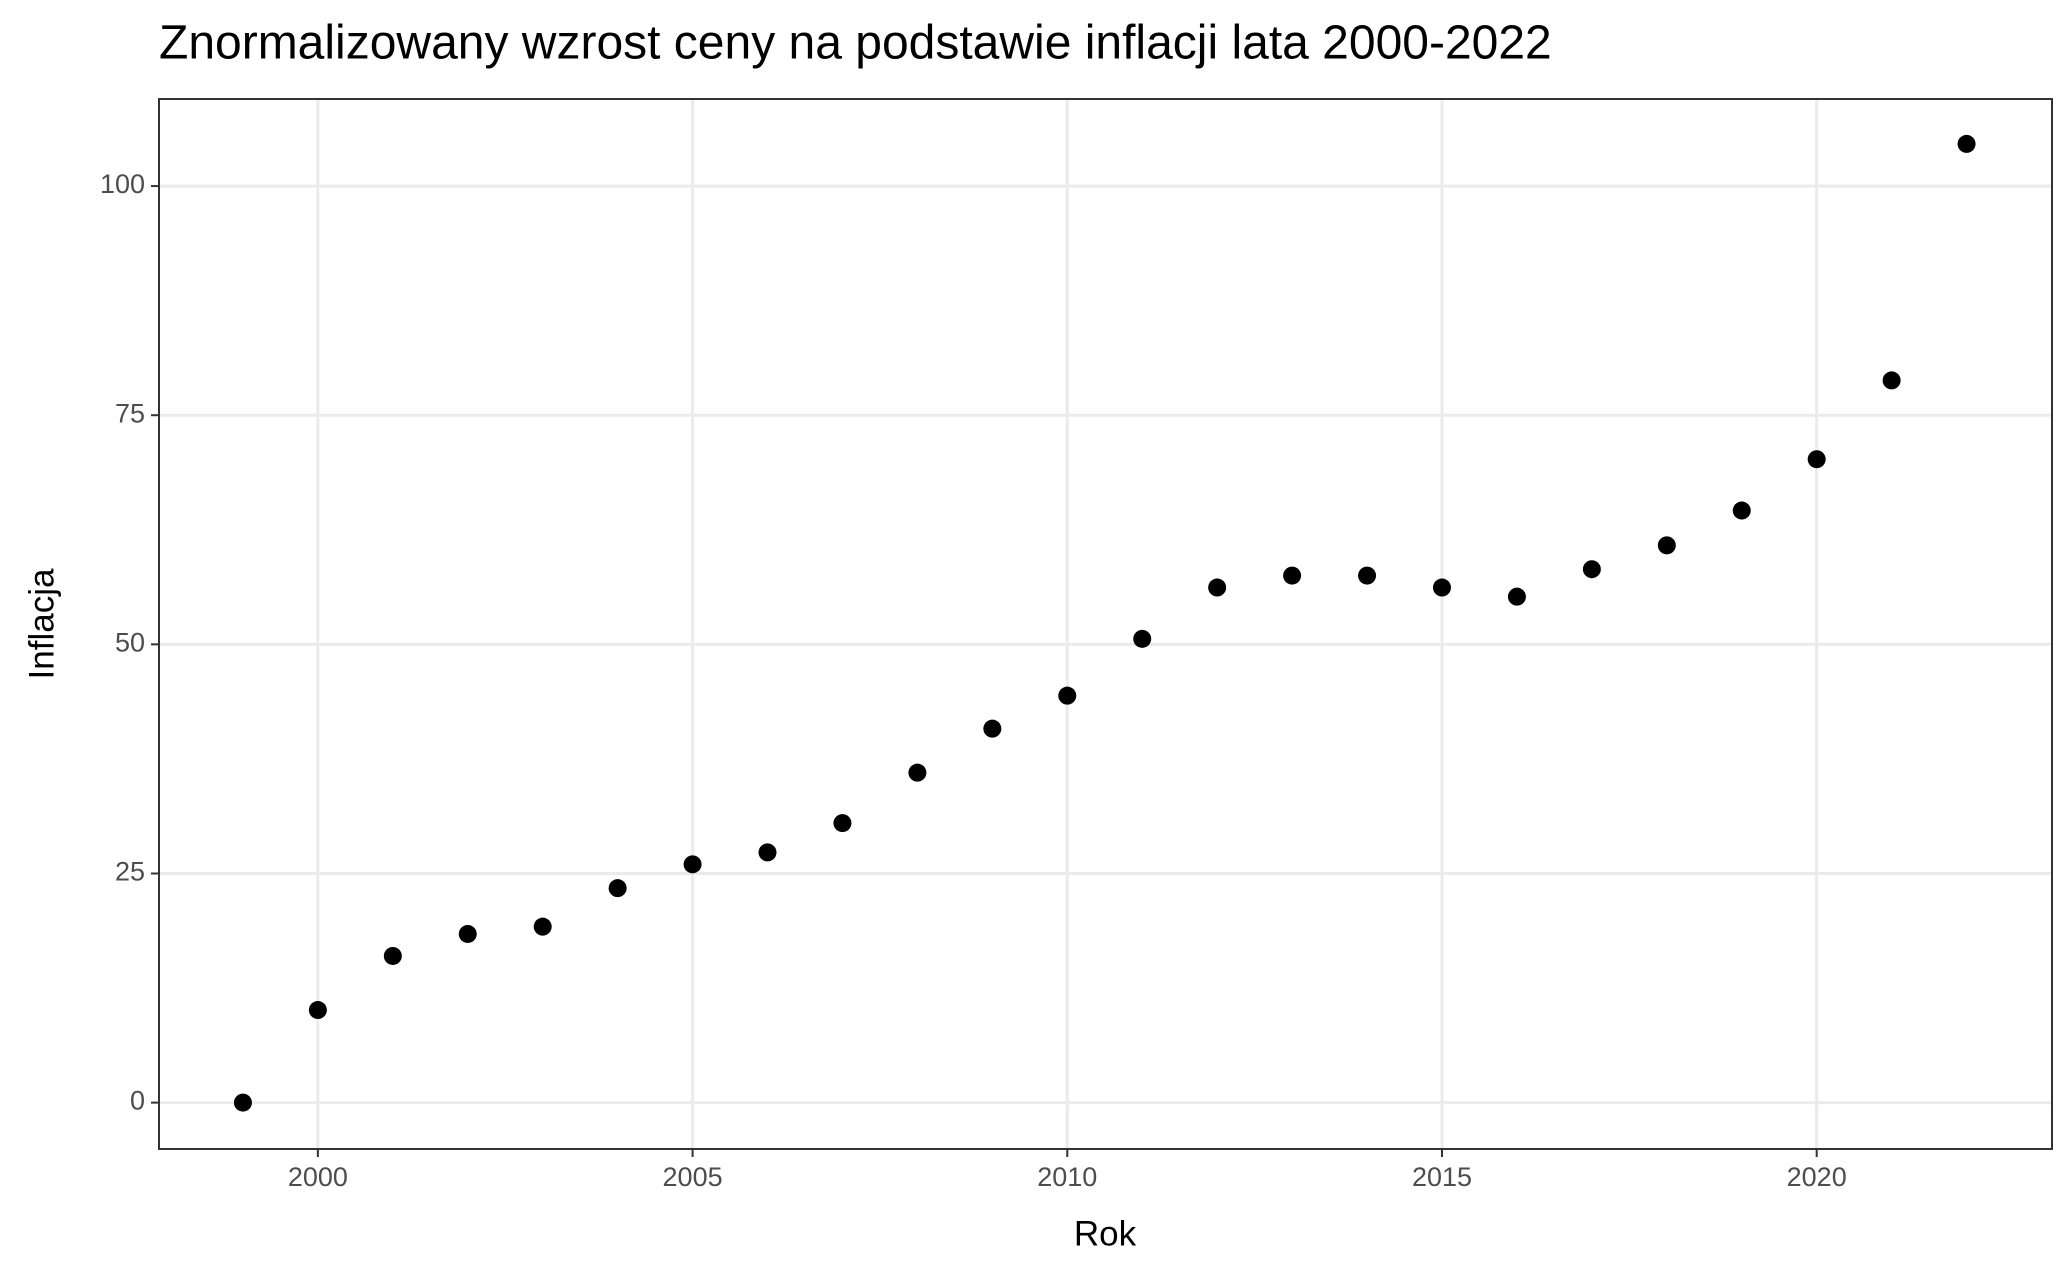 Image resolution: width=2065 pixels, height=1275 pixels. Describe the element at coordinates (130, 872) in the screenshot. I see `y-tick-label: 25` at that location.